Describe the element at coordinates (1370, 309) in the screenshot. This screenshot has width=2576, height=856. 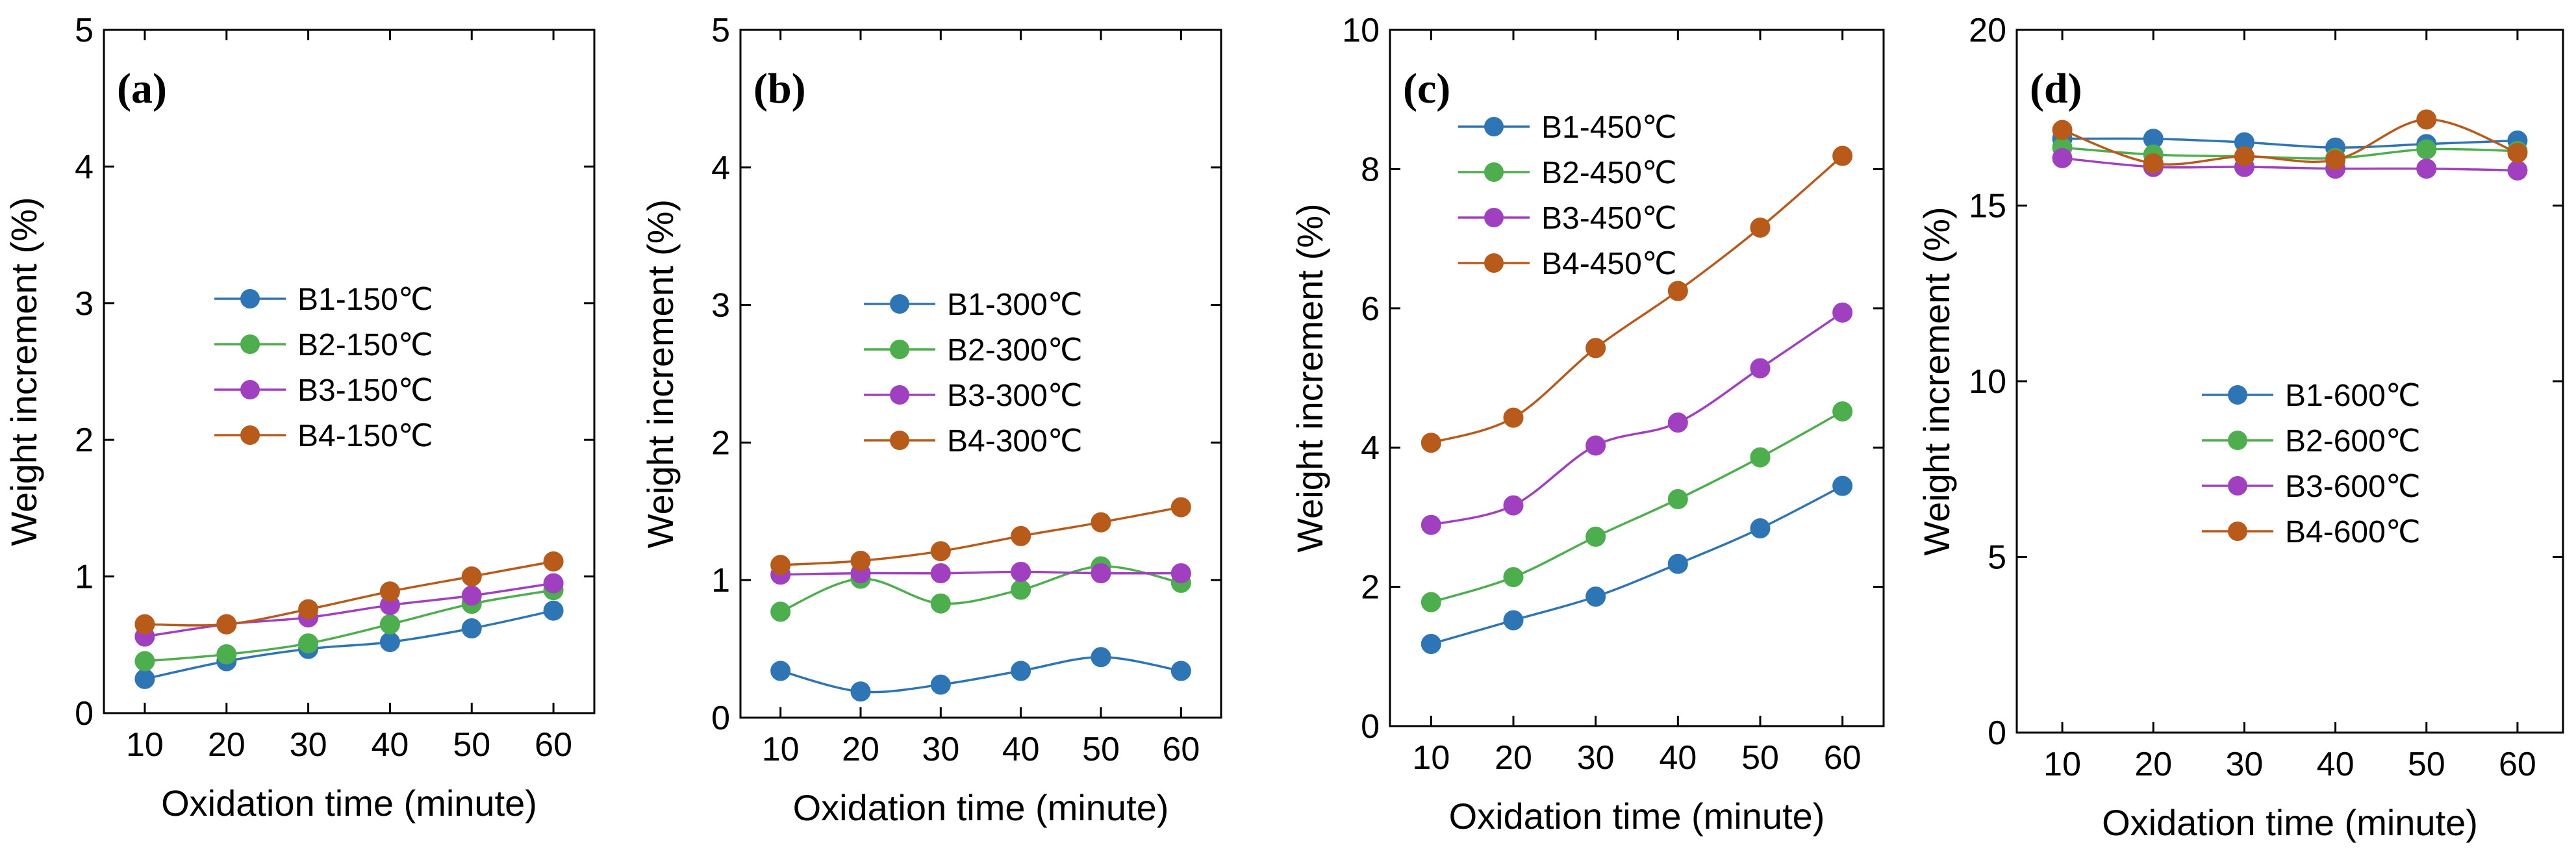
I see `y-tick-label: 6` at that location.